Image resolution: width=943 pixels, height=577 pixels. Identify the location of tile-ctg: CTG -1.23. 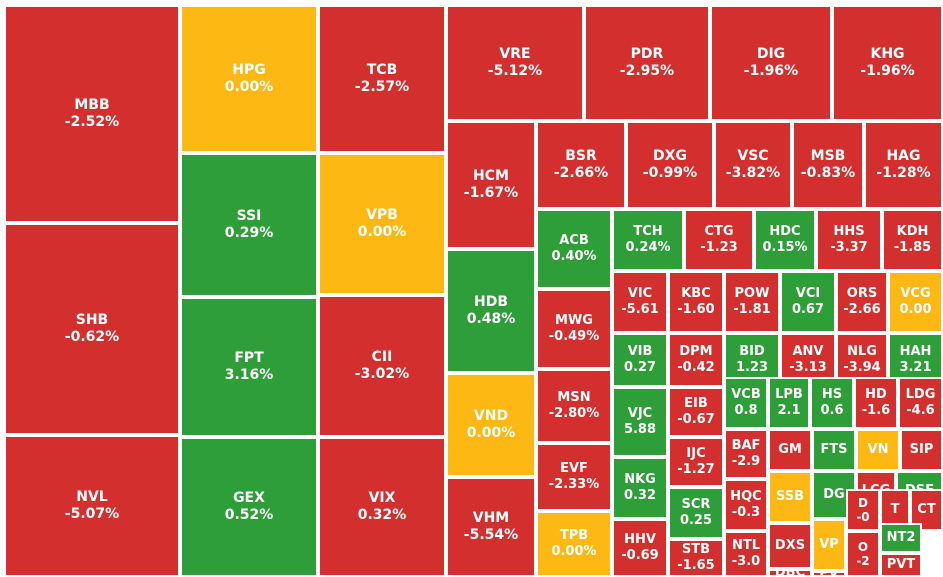
(719, 240).